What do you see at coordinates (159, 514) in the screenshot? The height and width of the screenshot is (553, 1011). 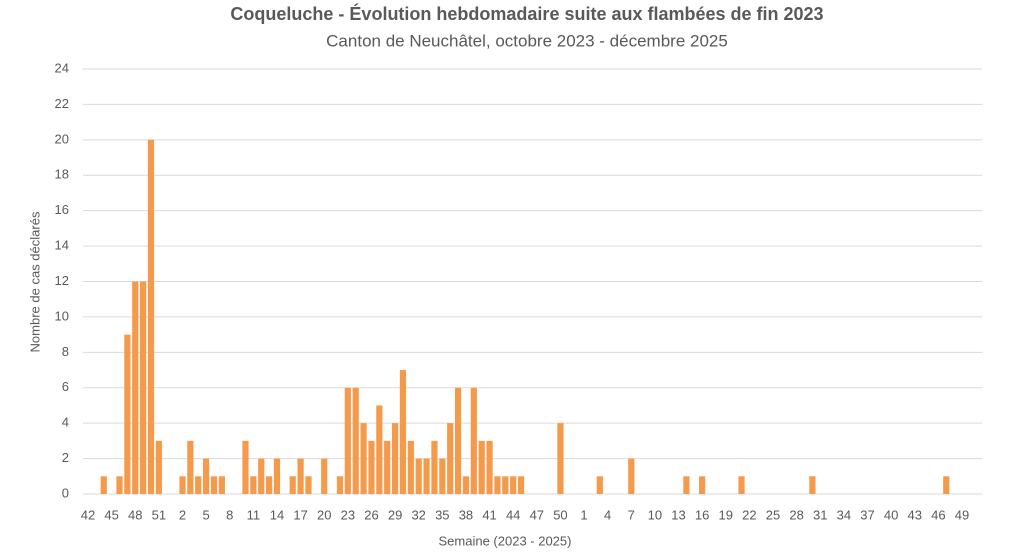 I see `x-tick-label: 51` at bounding box center [159, 514].